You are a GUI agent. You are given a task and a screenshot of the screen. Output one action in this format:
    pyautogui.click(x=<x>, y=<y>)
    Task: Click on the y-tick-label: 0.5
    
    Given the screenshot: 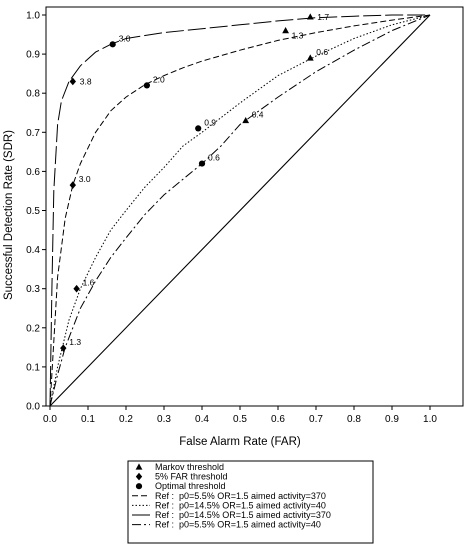 What is the action you would take?
    pyautogui.click(x=33, y=211)
    